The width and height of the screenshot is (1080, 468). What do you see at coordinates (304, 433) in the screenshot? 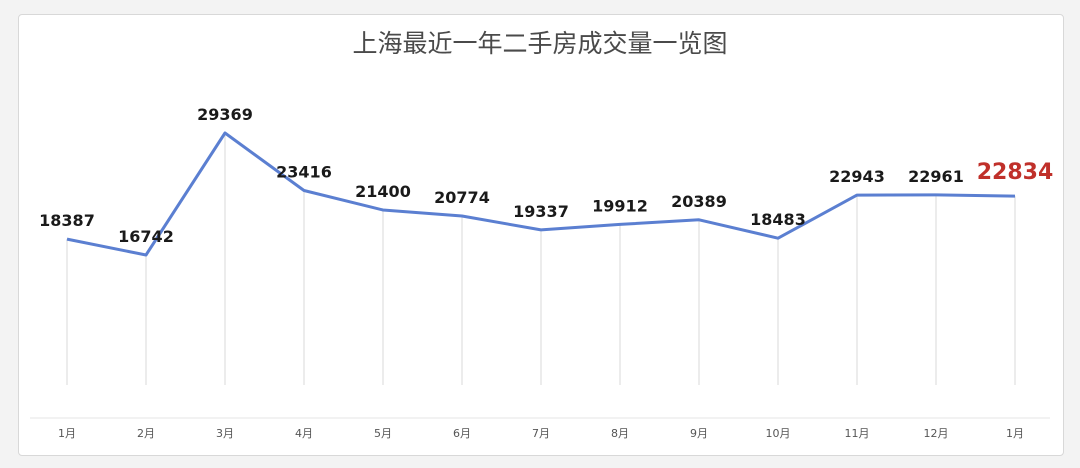
I see `x-tick-label-3: 4月` at bounding box center [304, 433].